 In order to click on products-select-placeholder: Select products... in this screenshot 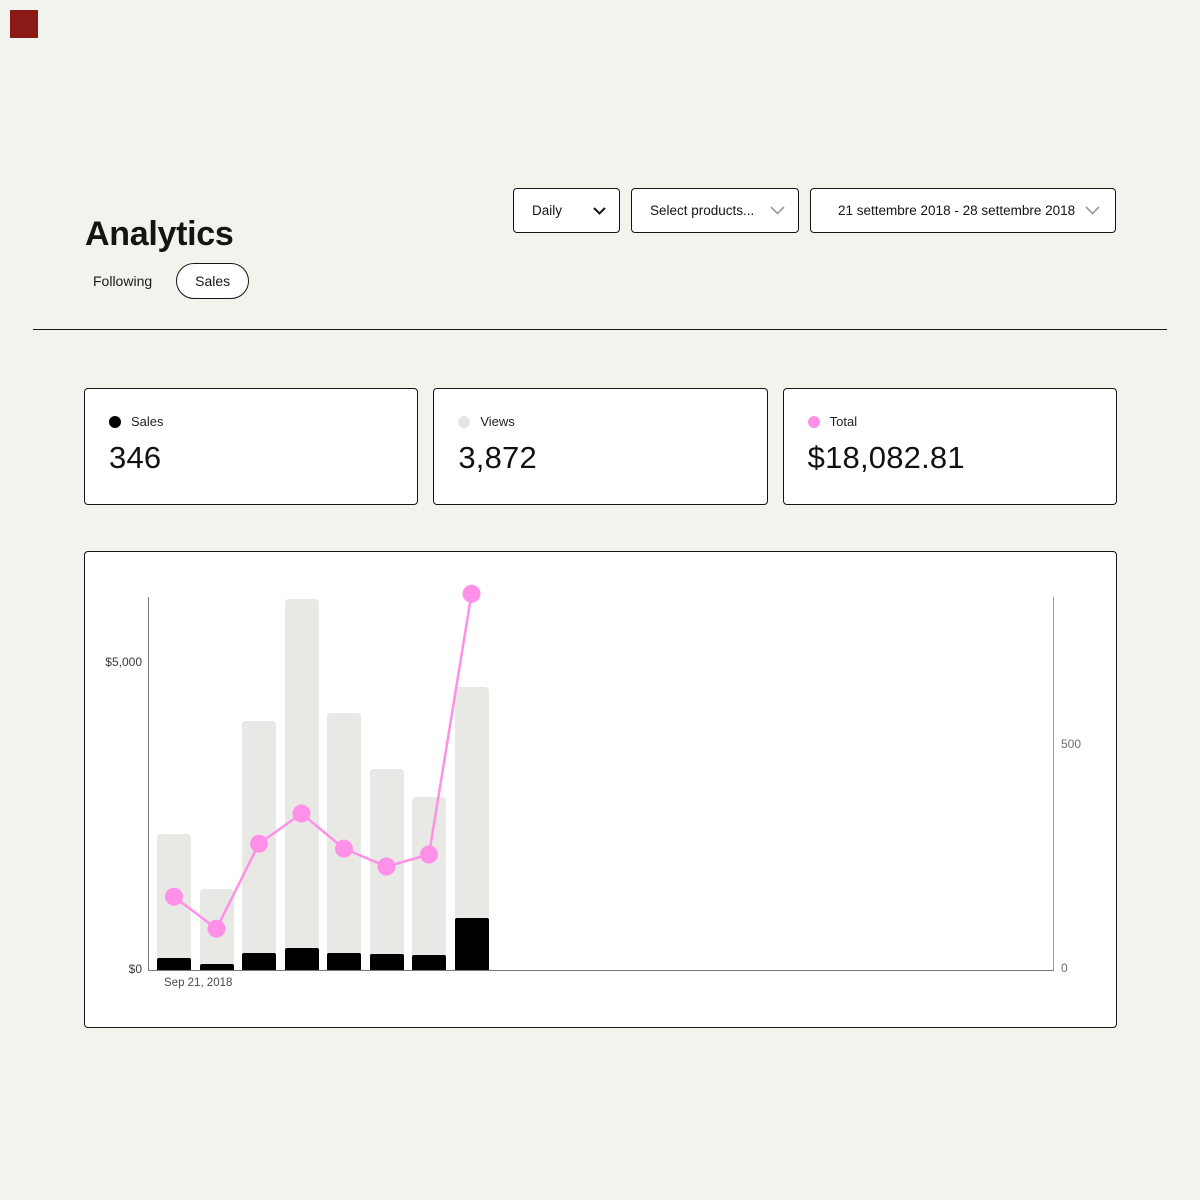, I will do `click(702, 210)`.